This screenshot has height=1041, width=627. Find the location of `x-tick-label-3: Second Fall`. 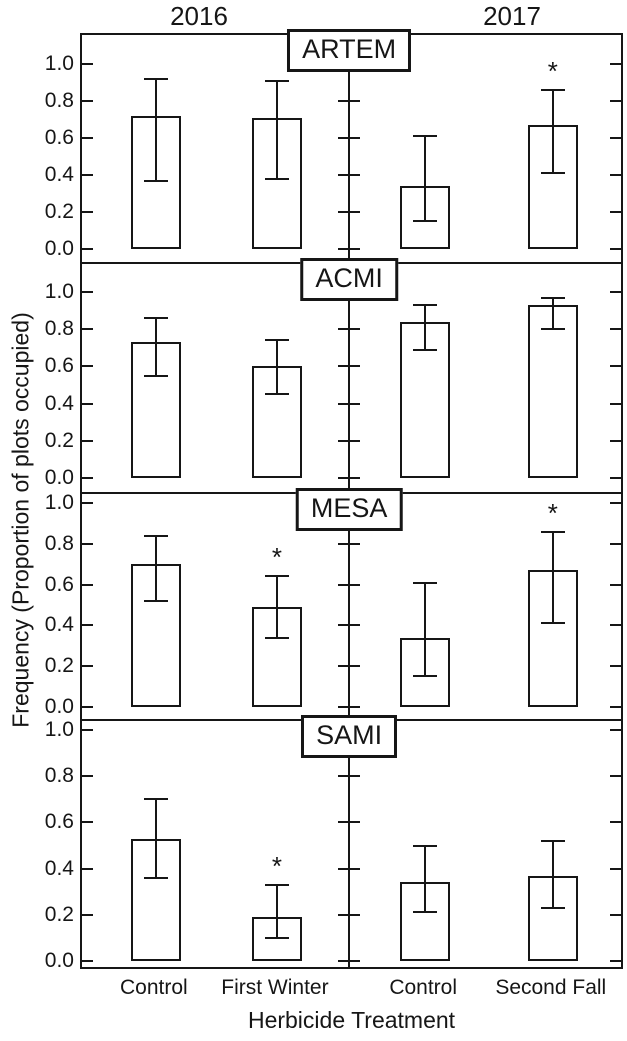

x-tick-label-3: Second Fall is located at coordinates (551, 987).